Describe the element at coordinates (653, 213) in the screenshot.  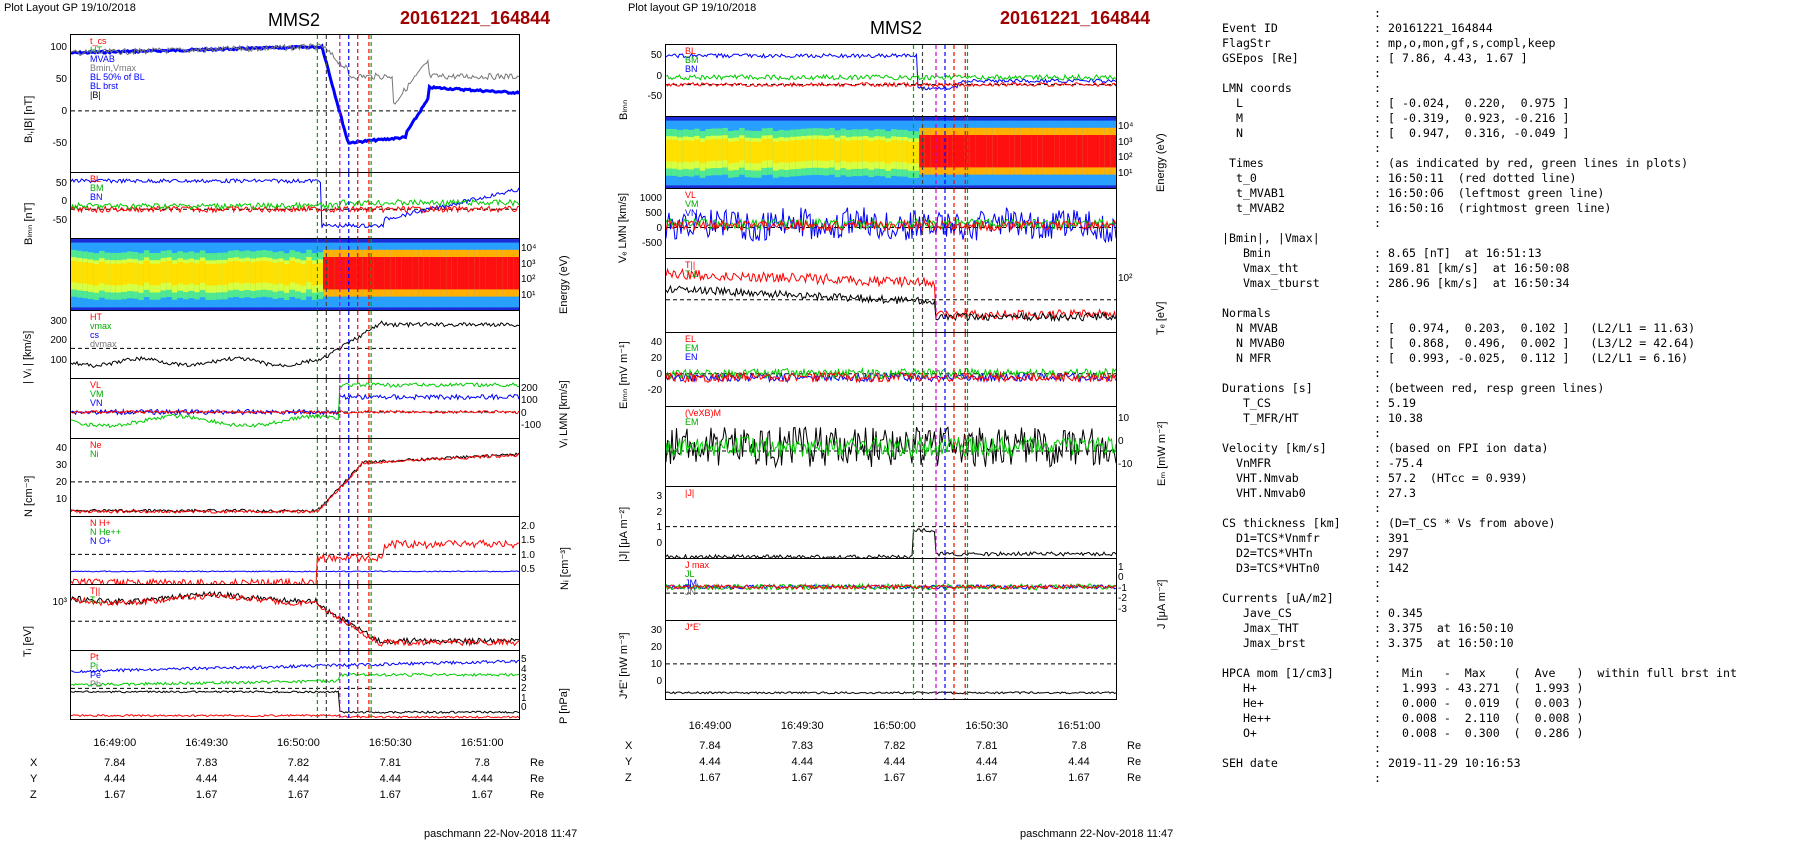
I see `y-tick-label: 500` at that location.